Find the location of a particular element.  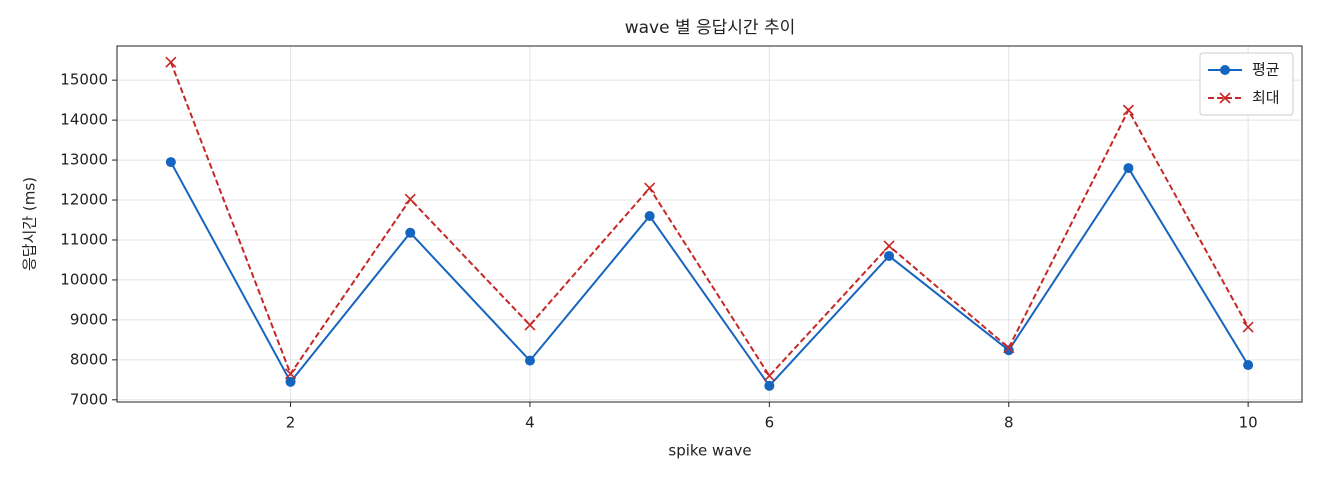

y-tick-label: 14000 is located at coordinates (84, 120).